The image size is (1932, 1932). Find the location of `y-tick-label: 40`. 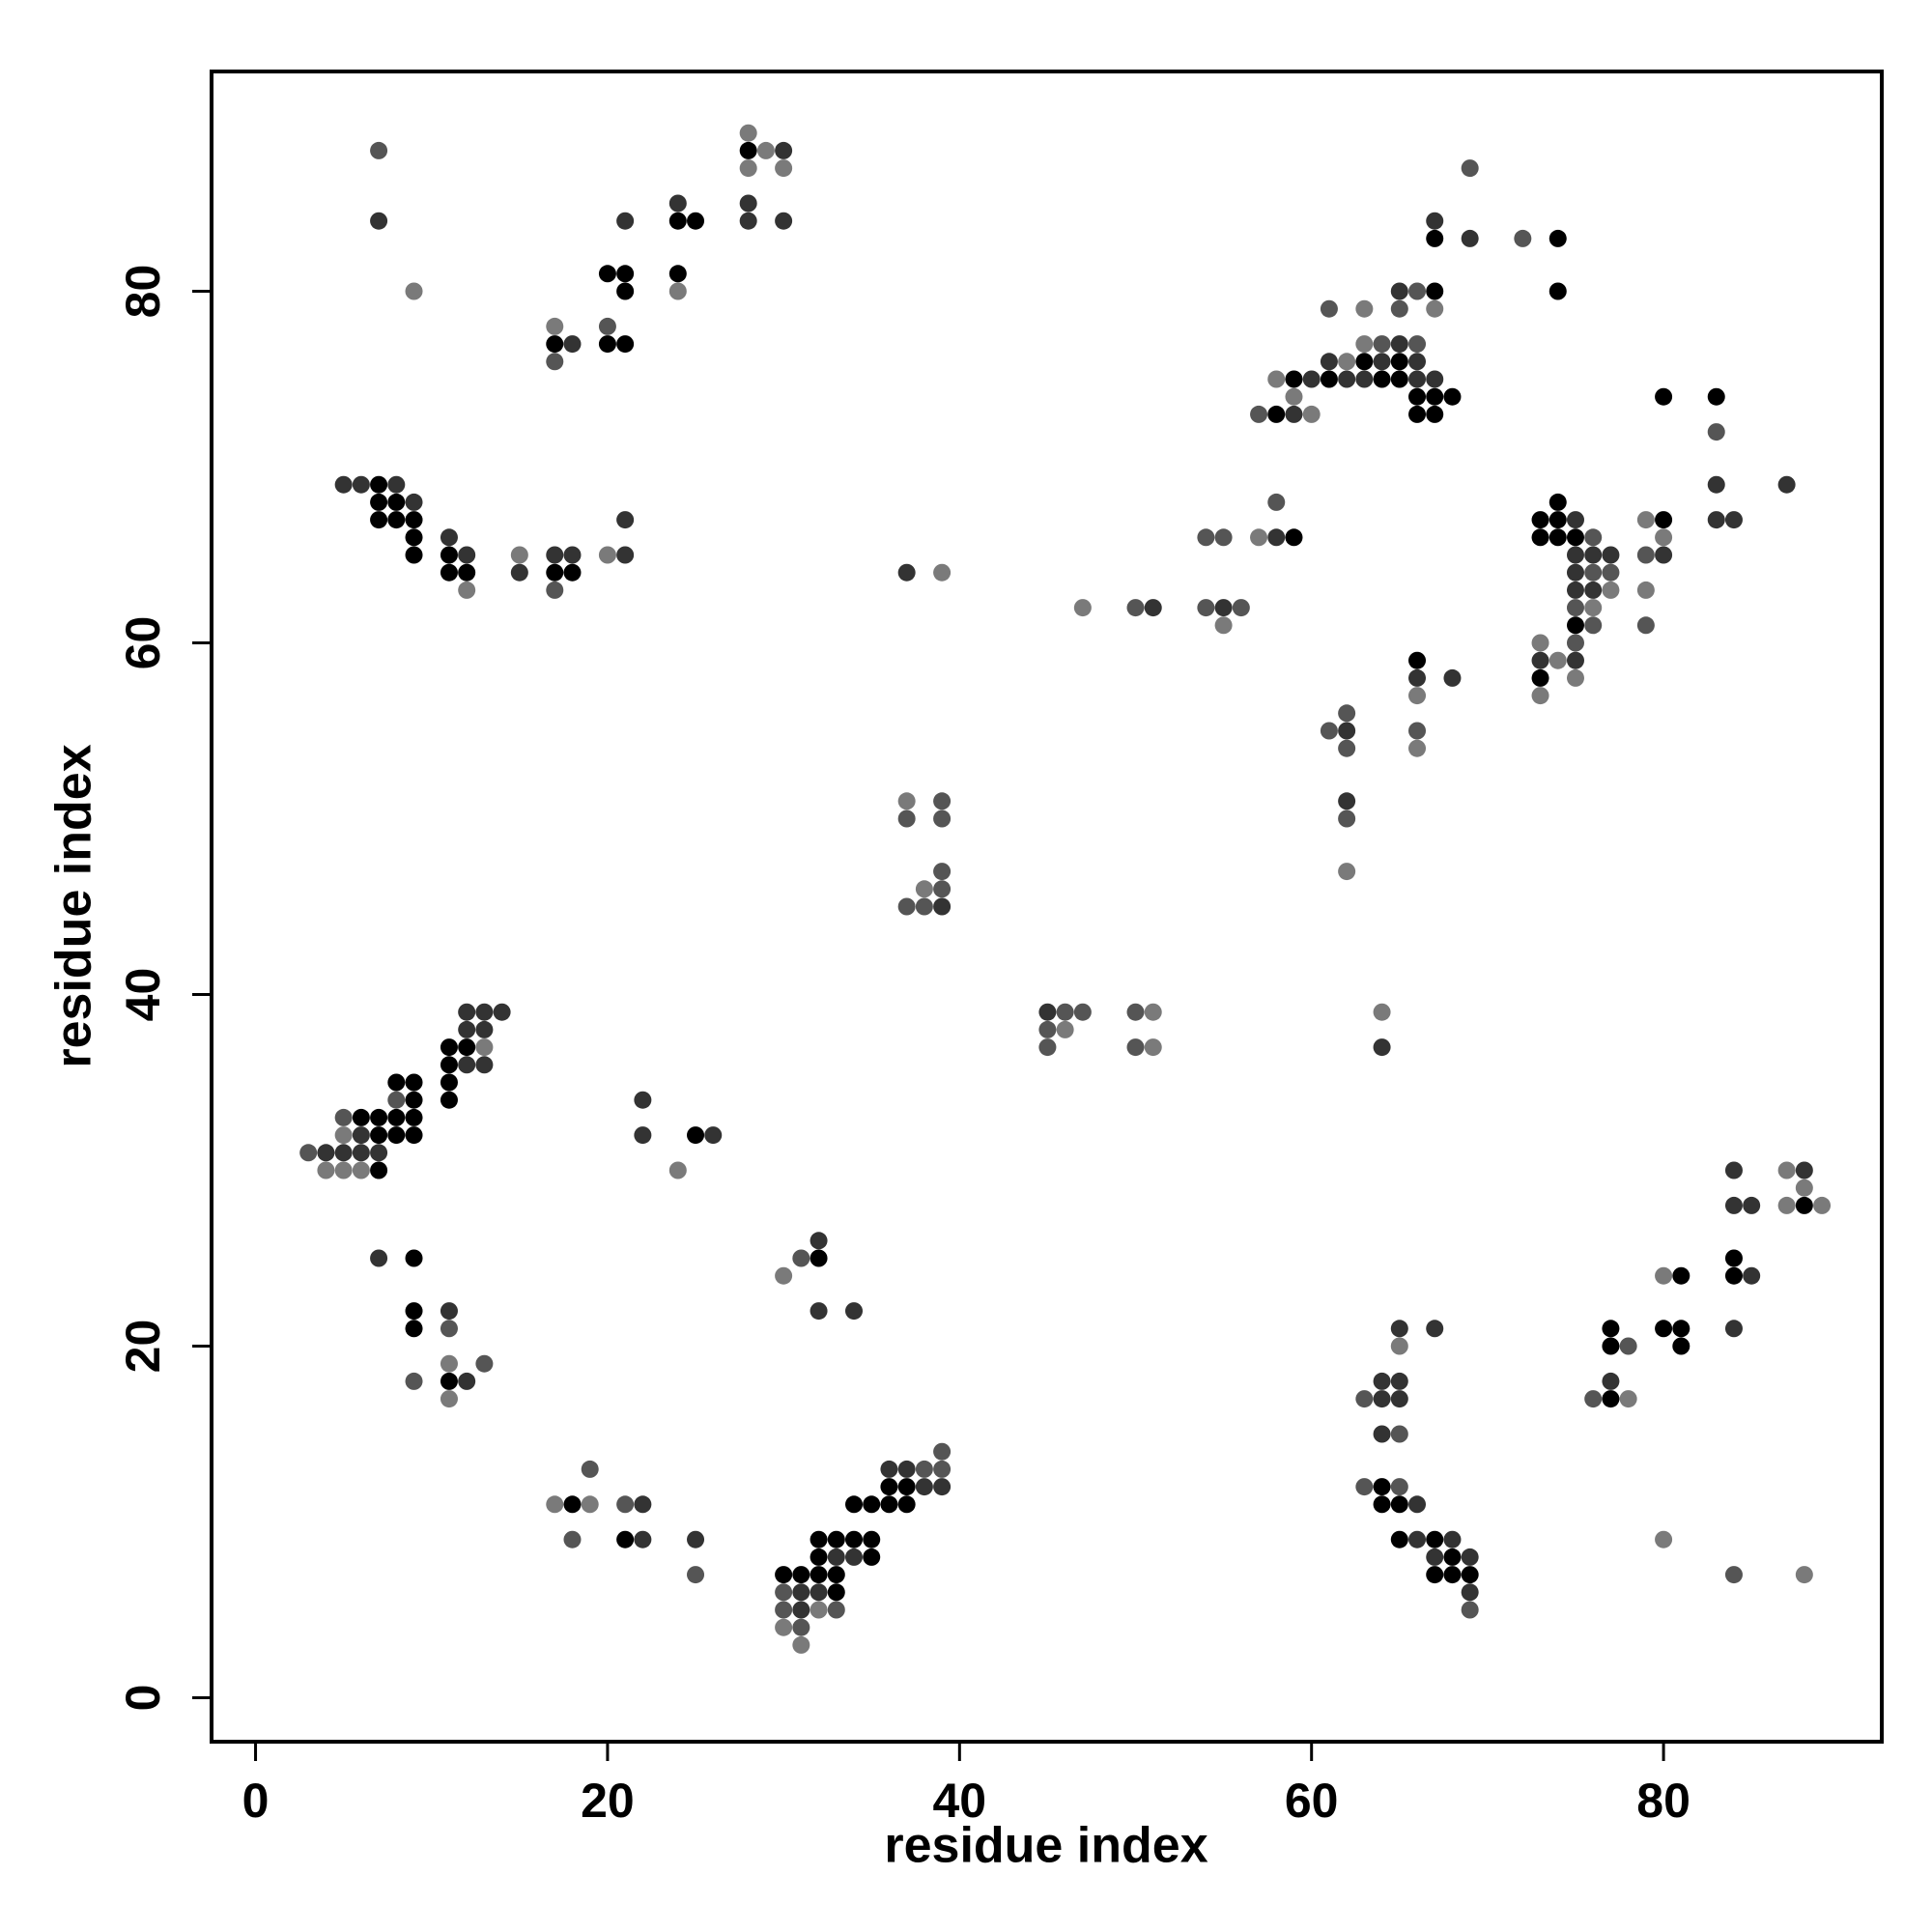

y-tick-label: 40 is located at coordinates (143, 995).